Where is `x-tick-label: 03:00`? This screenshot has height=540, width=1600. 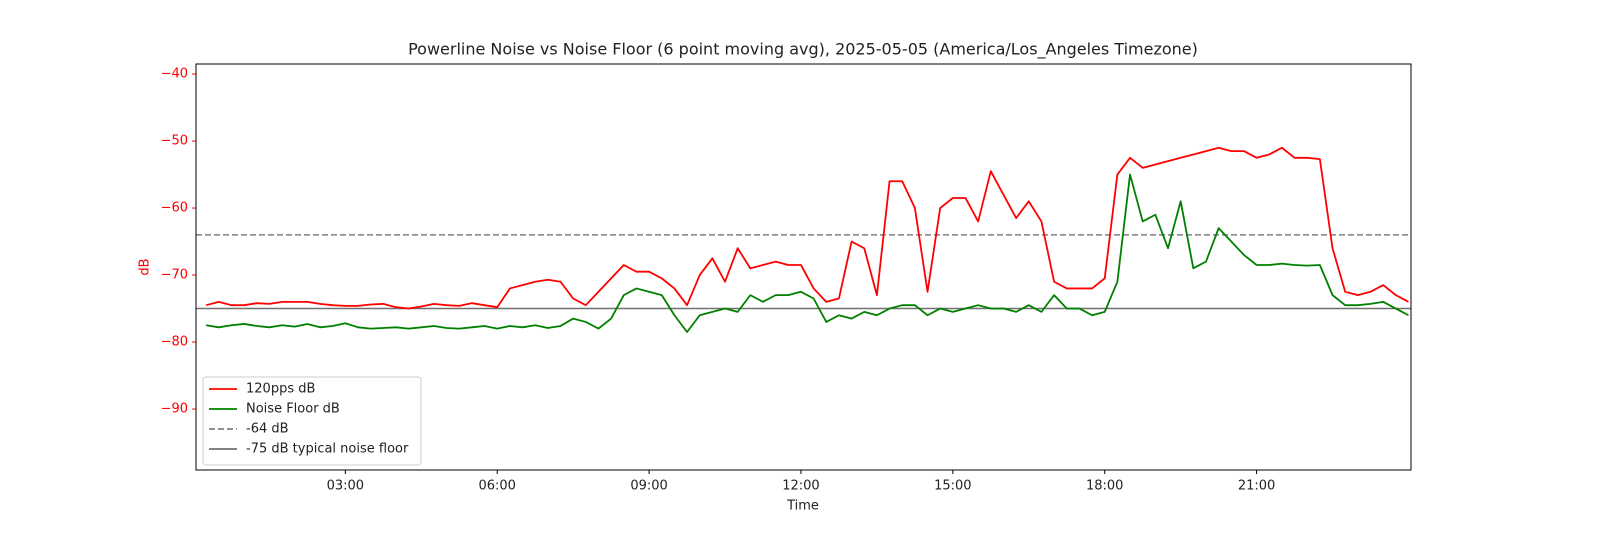 x-tick-label: 03:00 is located at coordinates (345, 486).